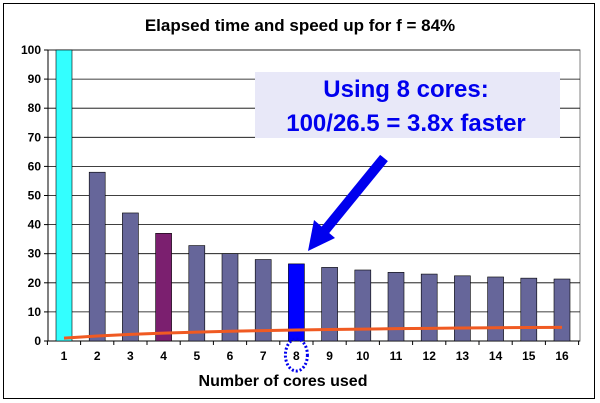 Image resolution: width=600 pixels, height=403 pixels. What do you see at coordinates (97, 356) in the screenshot?
I see `x-tick-label: 2` at bounding box center [97, 356].